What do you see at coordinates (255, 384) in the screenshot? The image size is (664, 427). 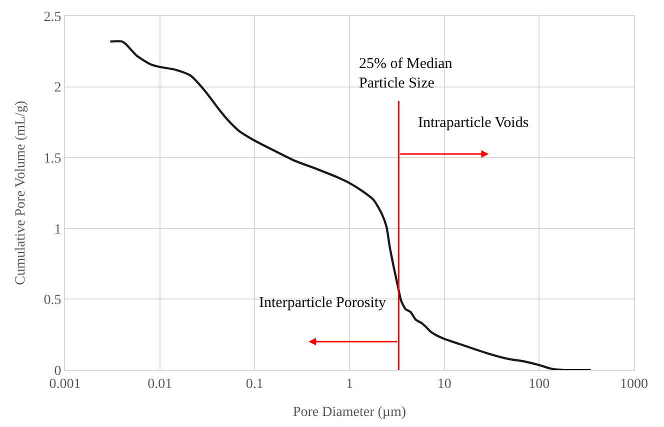 I see `x-tick-label: 0.1` at bounding box center [255, 384].